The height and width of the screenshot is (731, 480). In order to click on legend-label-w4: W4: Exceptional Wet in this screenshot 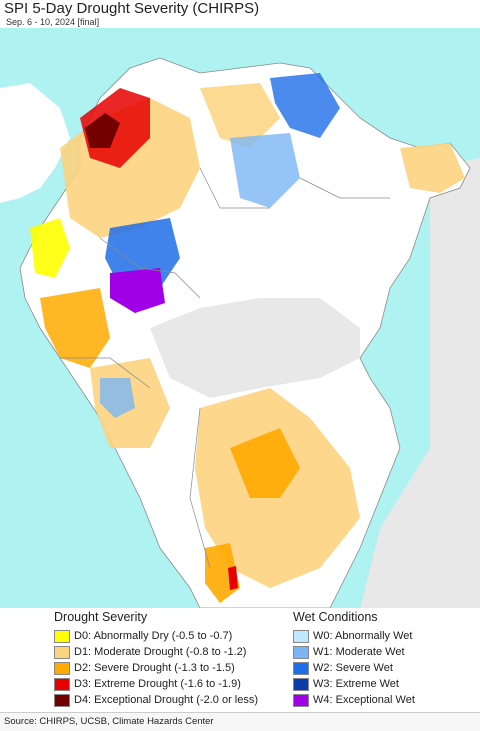, I will do `click(364, 700)`.